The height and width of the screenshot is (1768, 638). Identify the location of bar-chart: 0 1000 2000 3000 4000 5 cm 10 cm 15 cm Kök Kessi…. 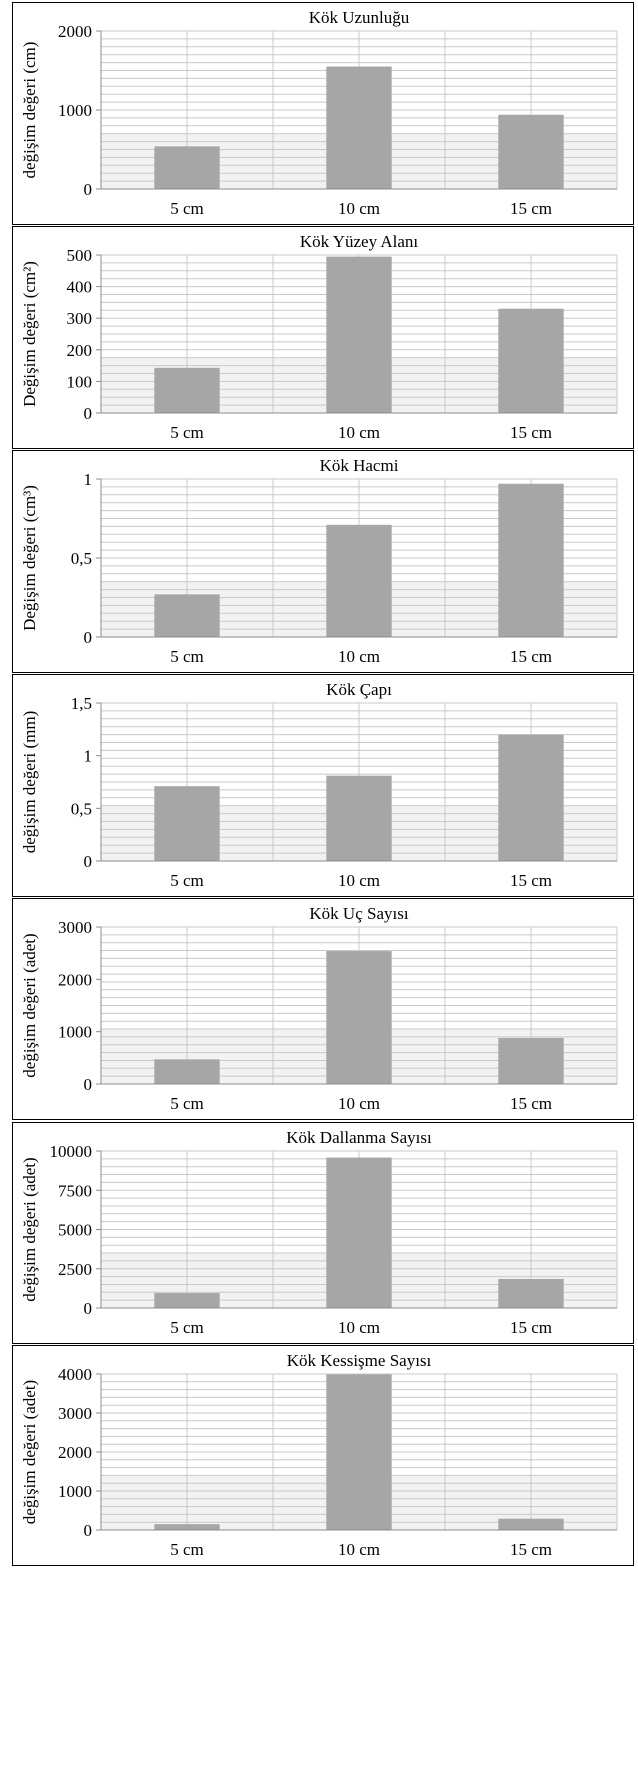
(319, 1455).